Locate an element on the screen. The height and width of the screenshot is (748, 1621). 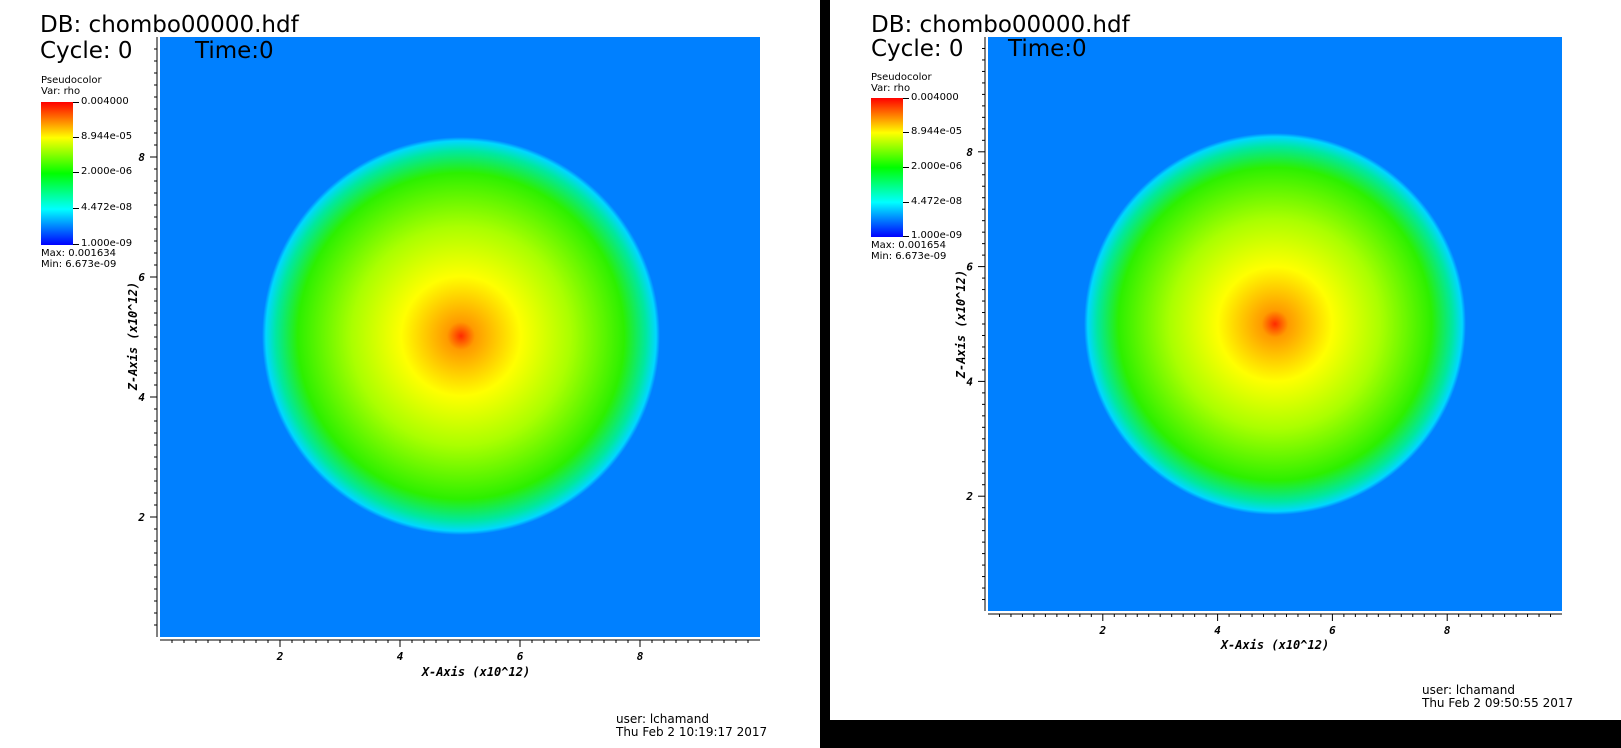
window-background is located at coordinates (1220, 734).